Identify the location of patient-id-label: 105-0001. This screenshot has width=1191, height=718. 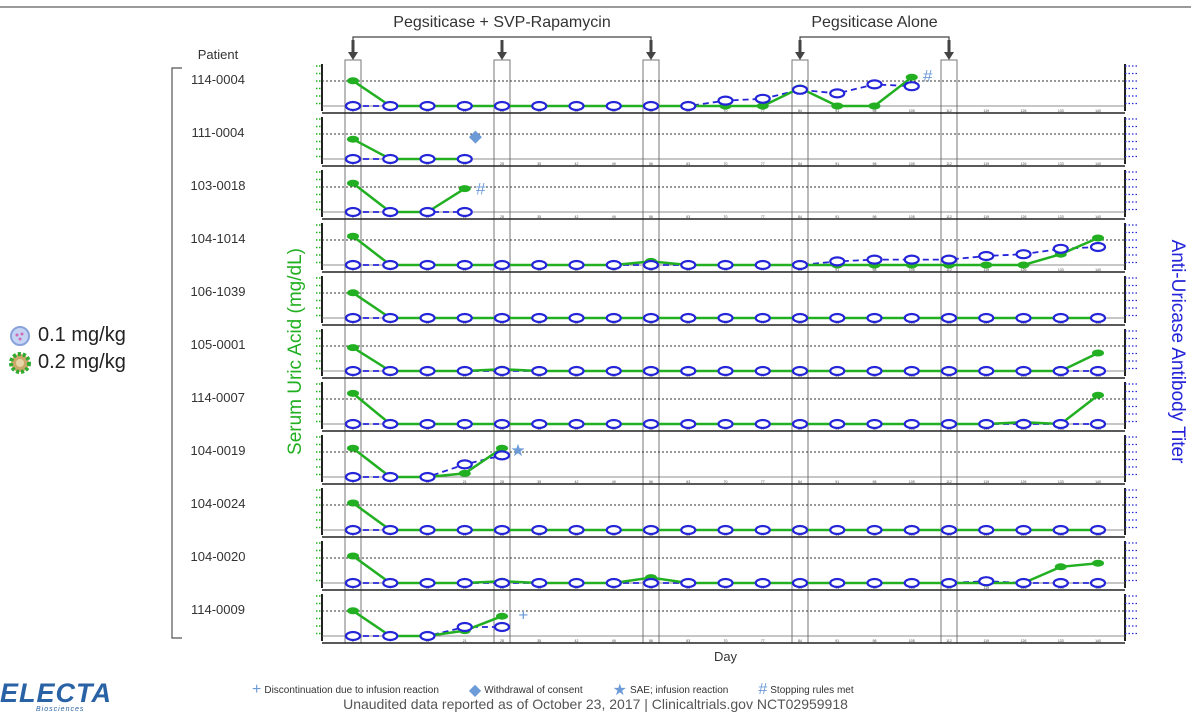
(218, 344).